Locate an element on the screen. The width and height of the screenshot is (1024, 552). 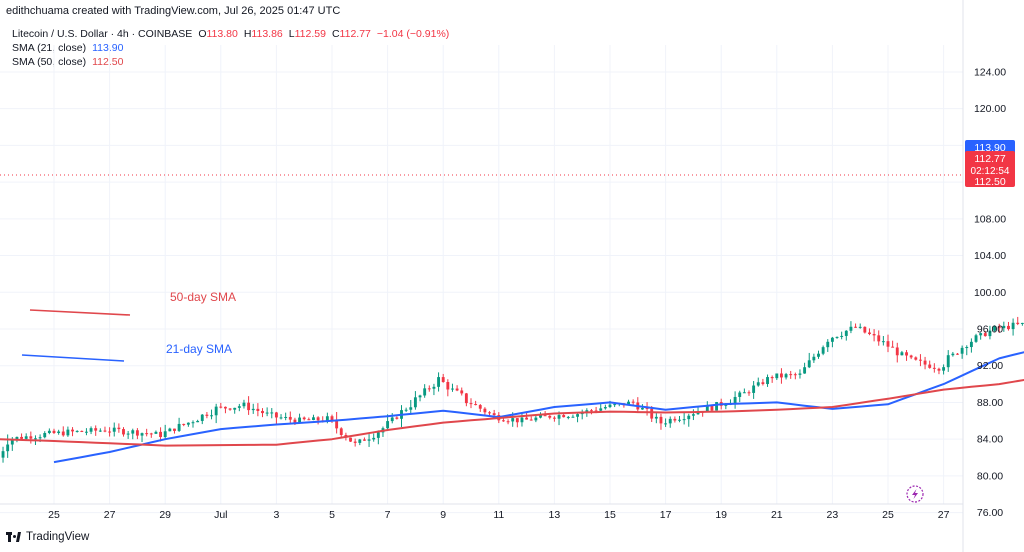
indicator-sma21-value: 113.90 is located at coordinates (108, 48).